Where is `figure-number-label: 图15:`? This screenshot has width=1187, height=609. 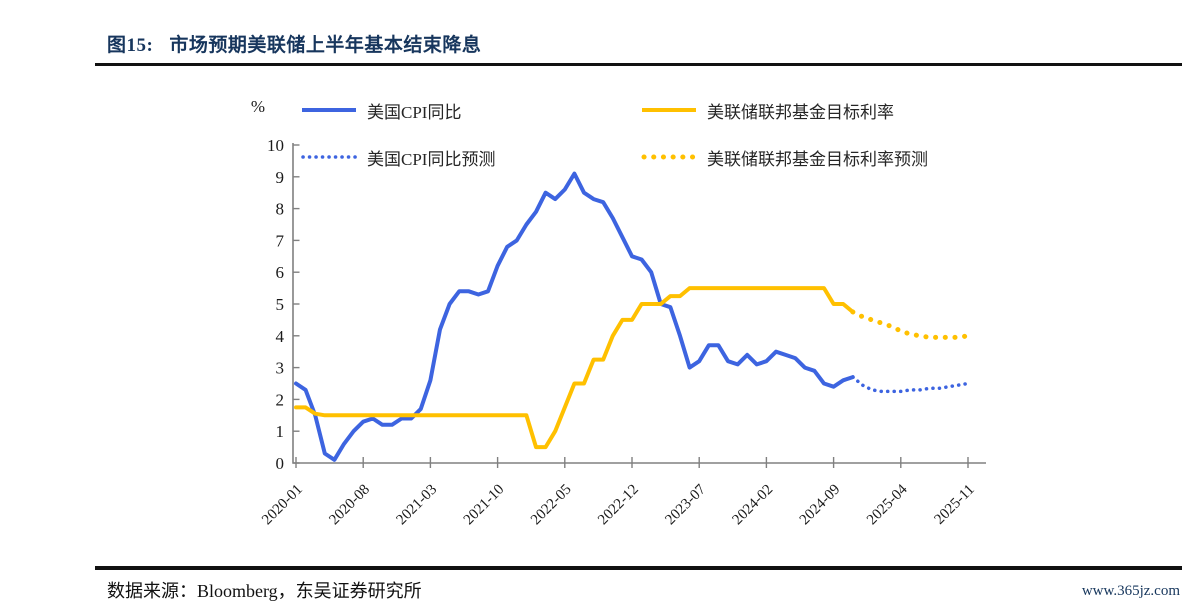 figure-number-label: 图15: is located at coordinates (130, 45).